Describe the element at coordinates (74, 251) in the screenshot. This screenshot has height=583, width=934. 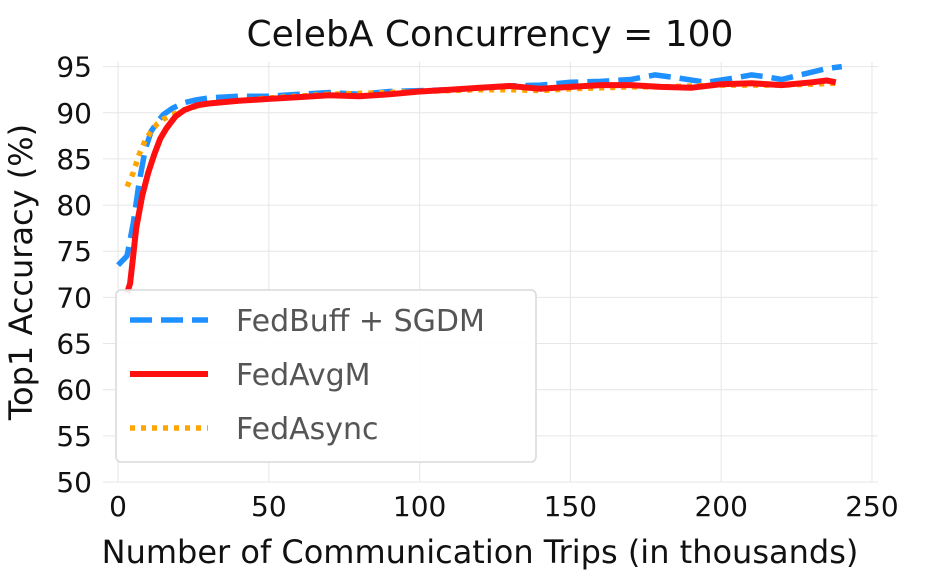
I see `y-tick-label: 75` at that location.